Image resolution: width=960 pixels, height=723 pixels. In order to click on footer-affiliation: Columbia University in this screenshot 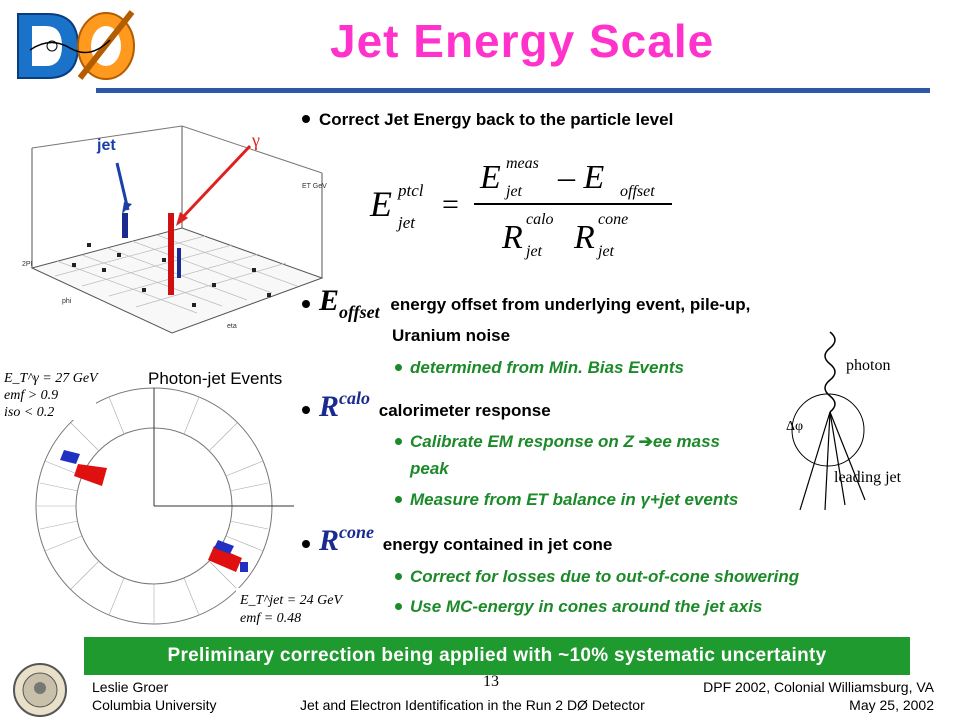, I will do `click(154, 705)`.